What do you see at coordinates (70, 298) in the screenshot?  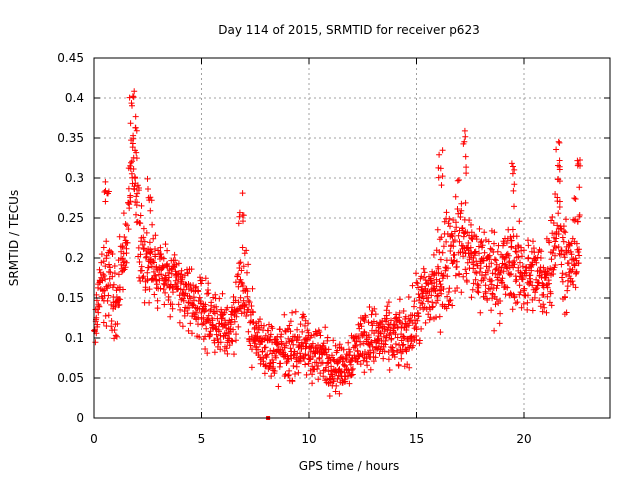 I see `y-tick-label: 0.15` at bounding box center [70, 298].